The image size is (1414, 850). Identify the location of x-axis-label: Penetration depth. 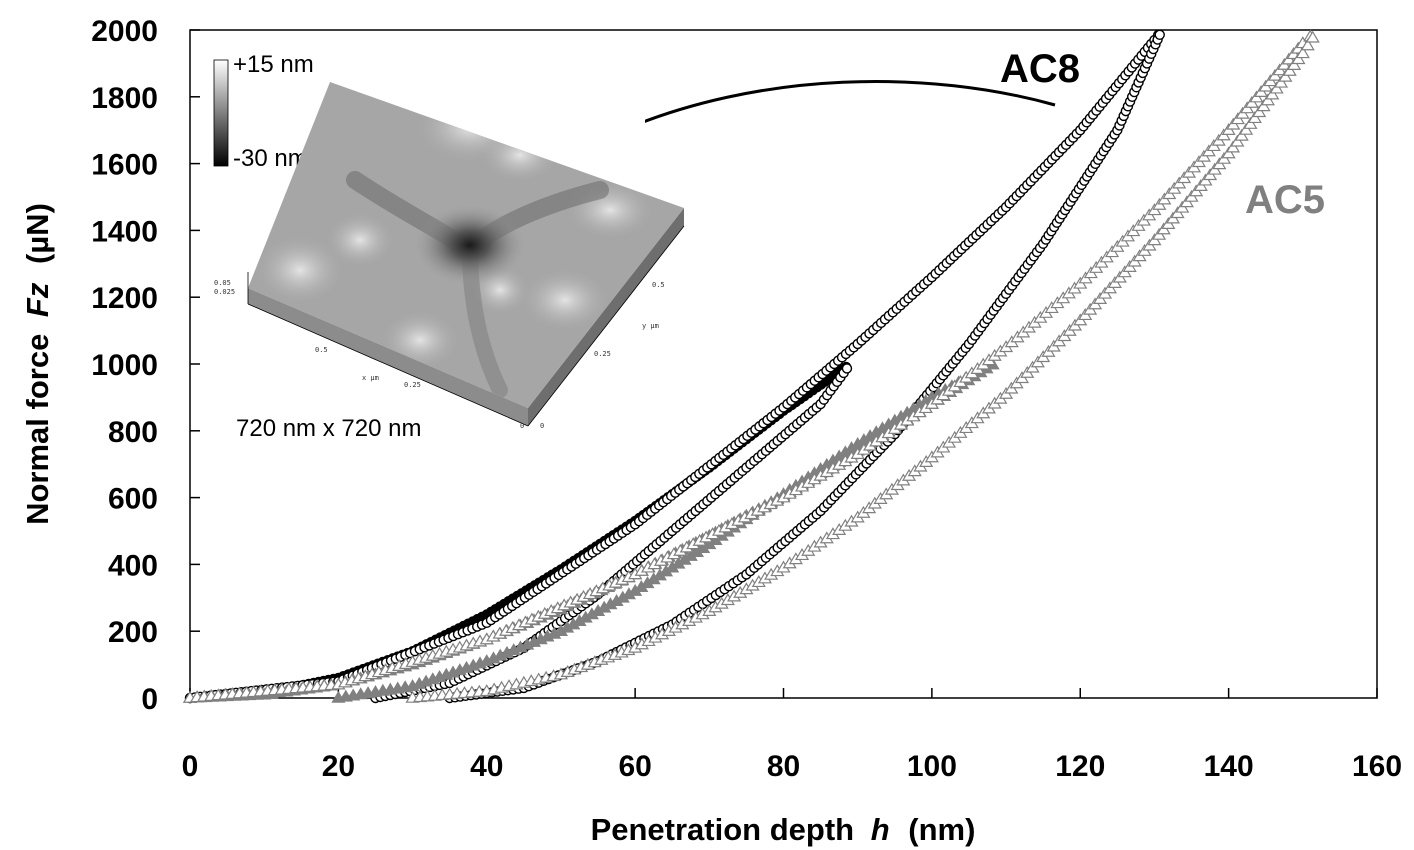
(723, 829).